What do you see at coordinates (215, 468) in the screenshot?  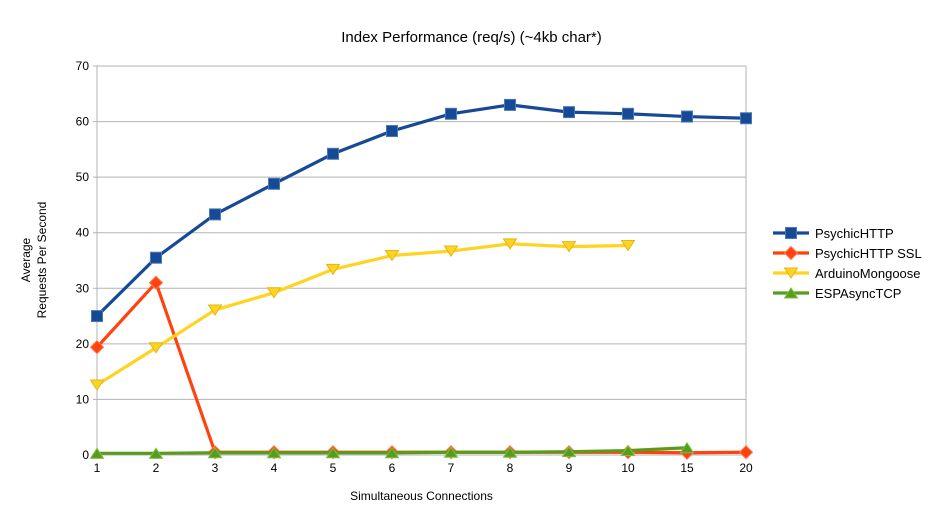 I see `x-tick-label: 3` at bounding box center [215, 468].